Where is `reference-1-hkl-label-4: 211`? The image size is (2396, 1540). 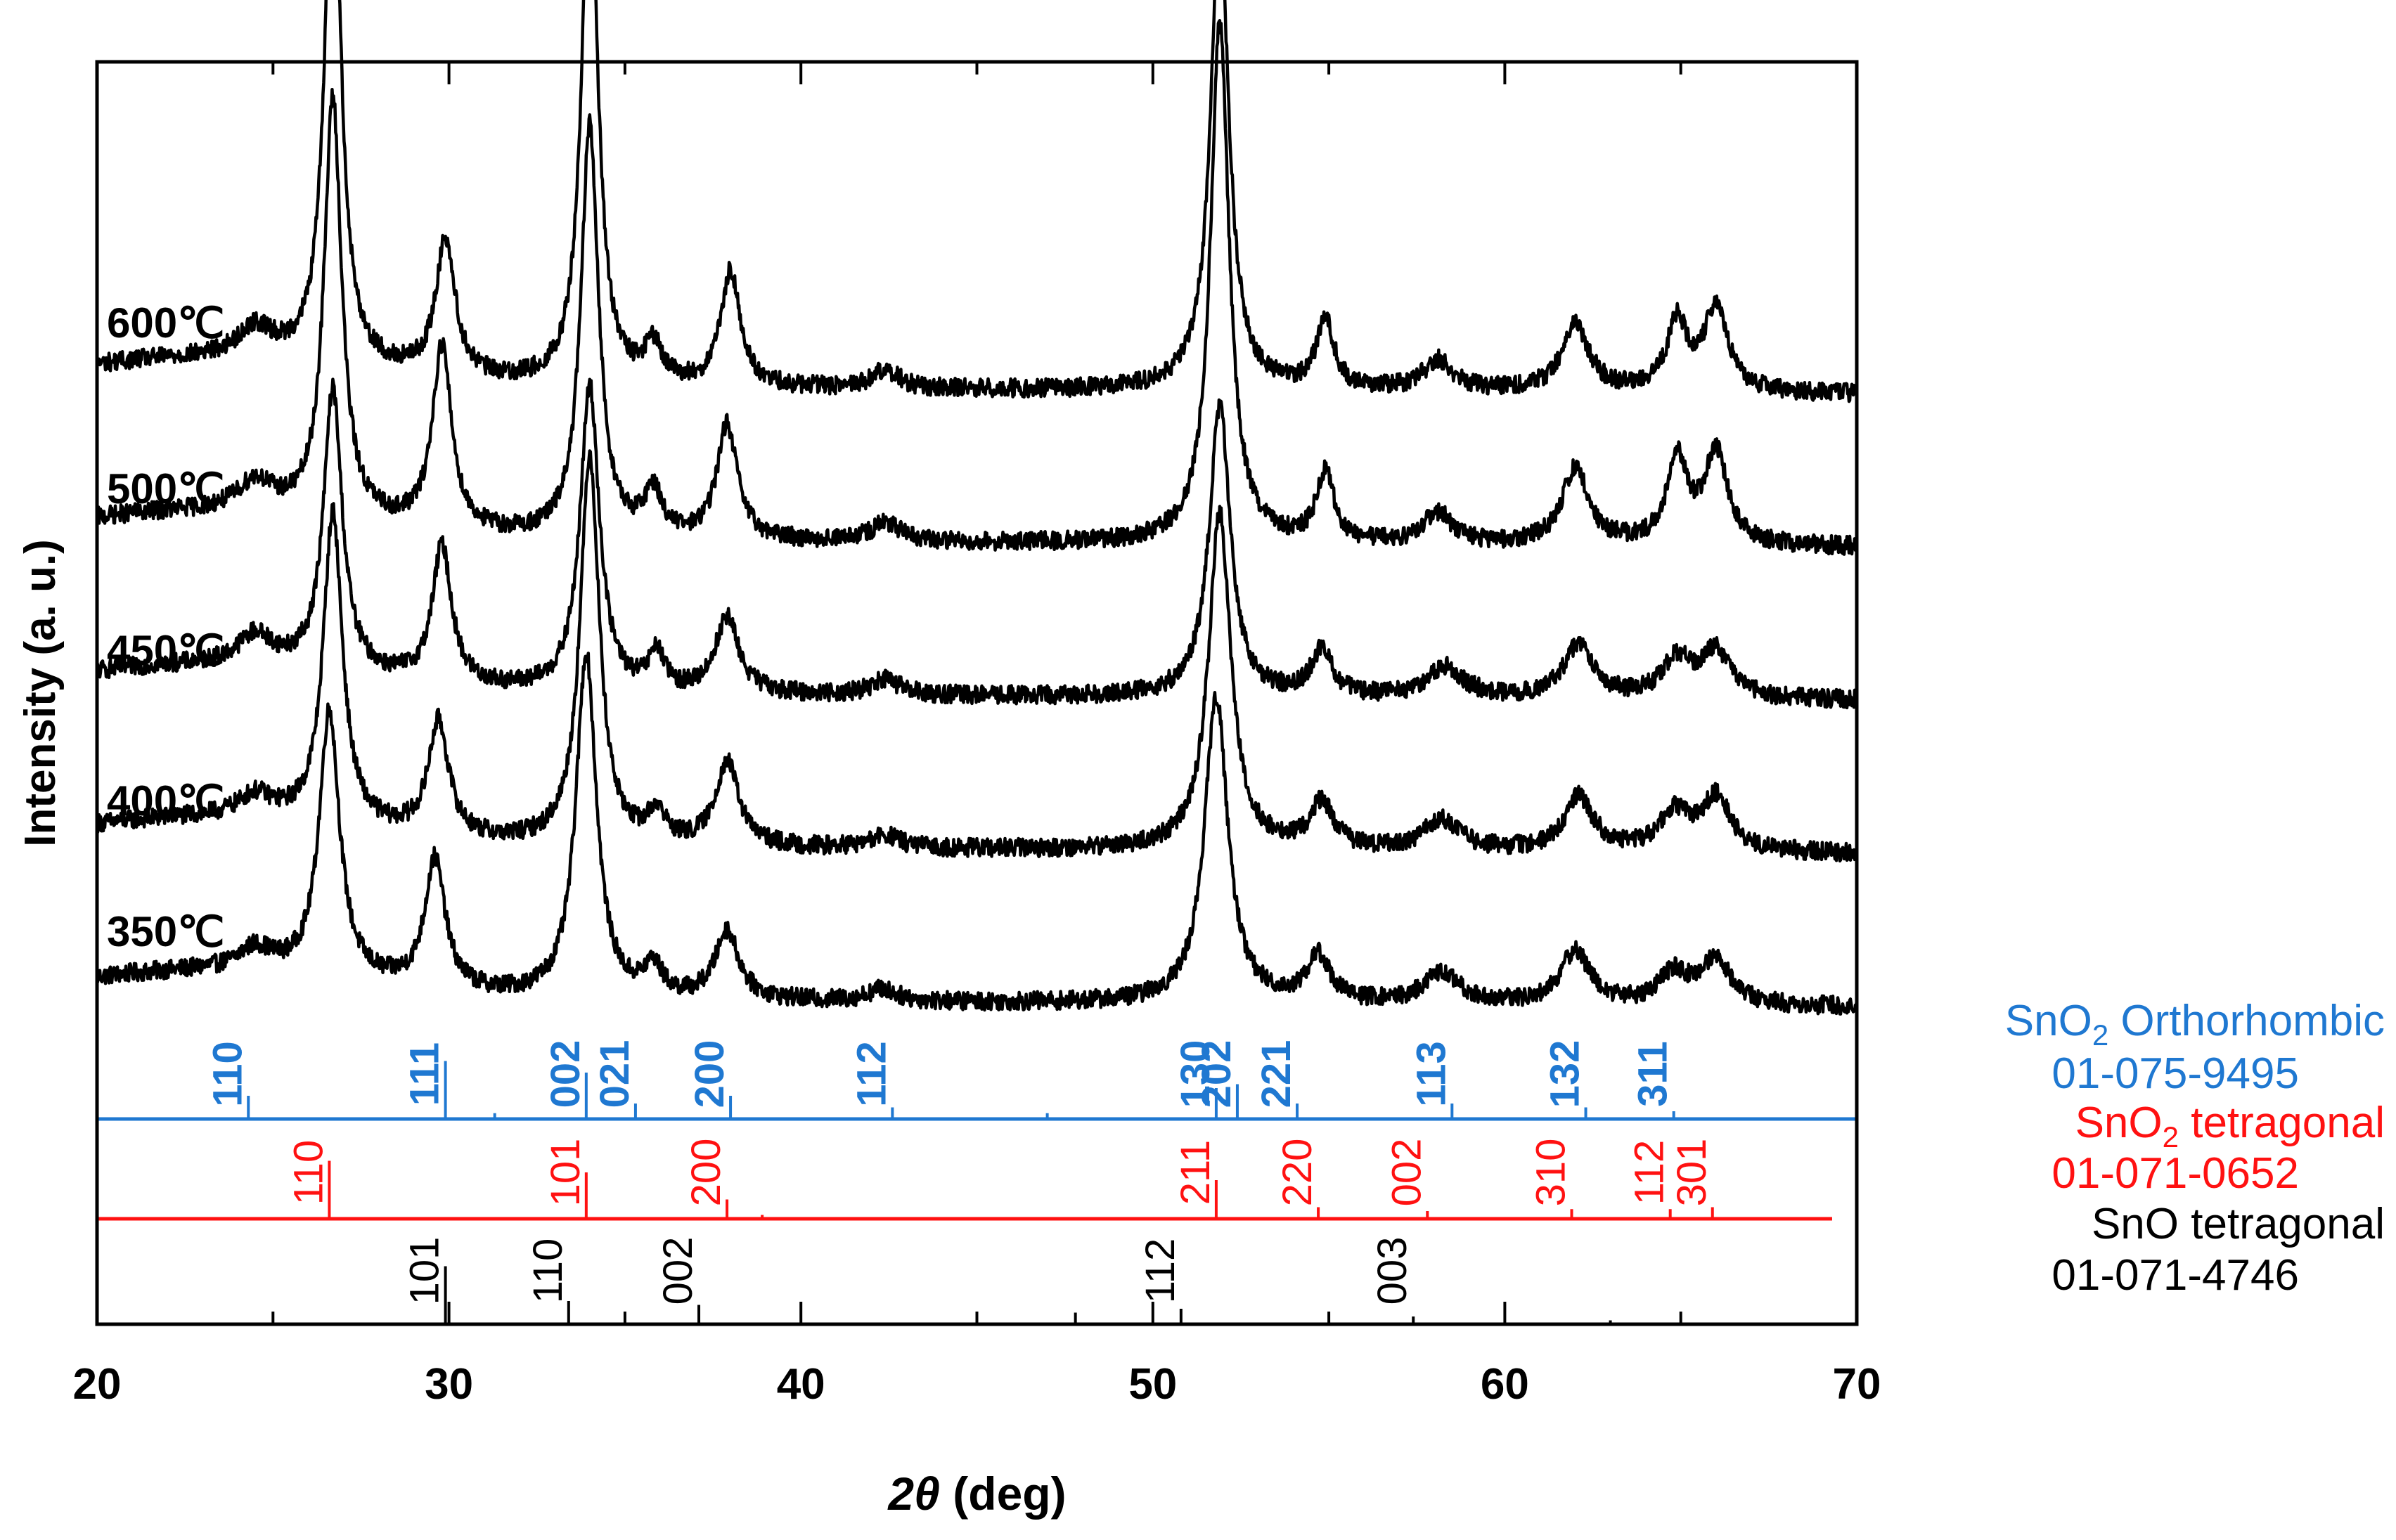 reference-1-hkl-label-4: 211 is located at coordinates (1195, 1172).